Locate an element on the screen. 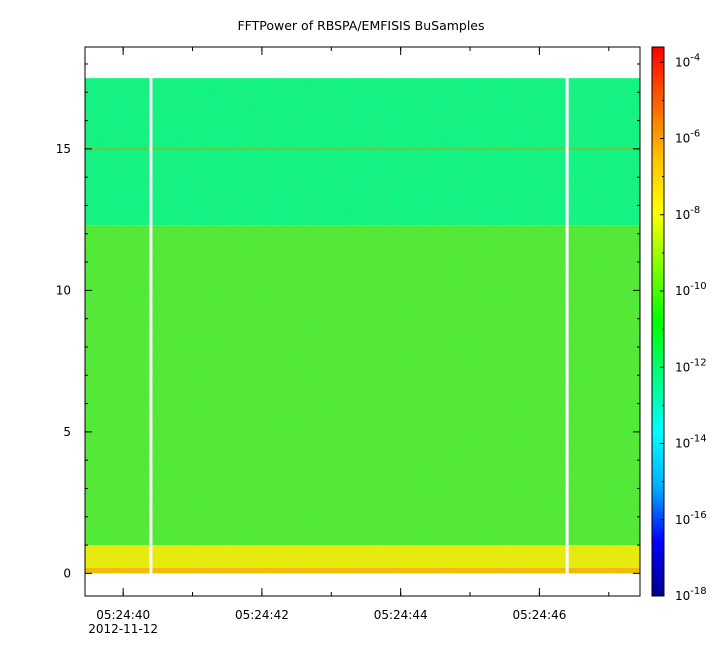  colorbar-tick-label: 10⁻¹⁸ is located at coordinates (691, 594).